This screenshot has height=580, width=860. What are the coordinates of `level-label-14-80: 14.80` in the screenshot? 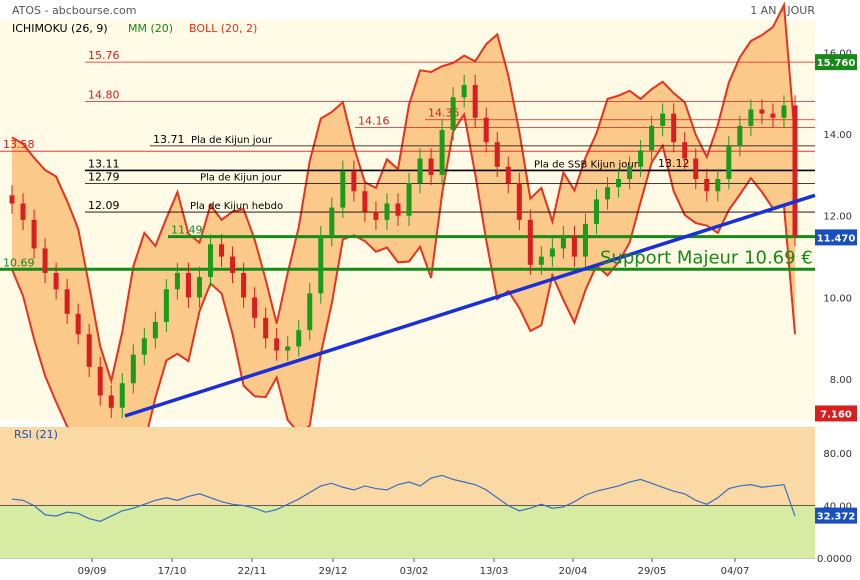 It's located at (104, 94).